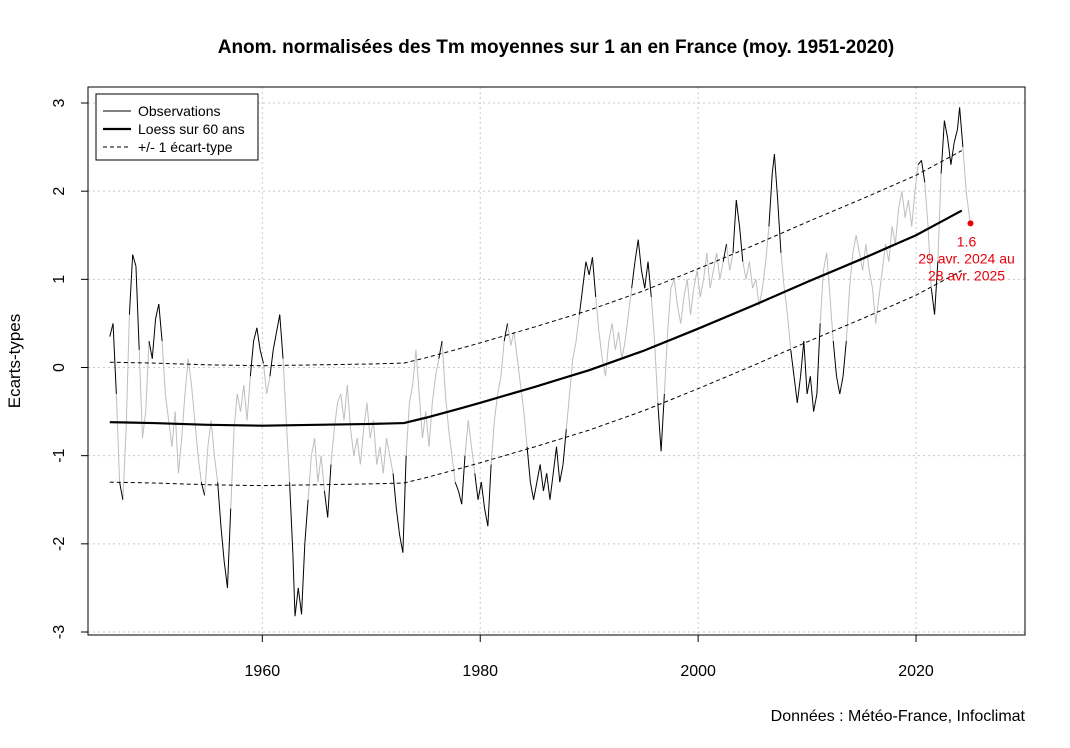 This screenshot has height=748, width=1070. Describe the element at coordinates (59, 367) in the screenshot. I see `y-tick-label: 0` at that location.